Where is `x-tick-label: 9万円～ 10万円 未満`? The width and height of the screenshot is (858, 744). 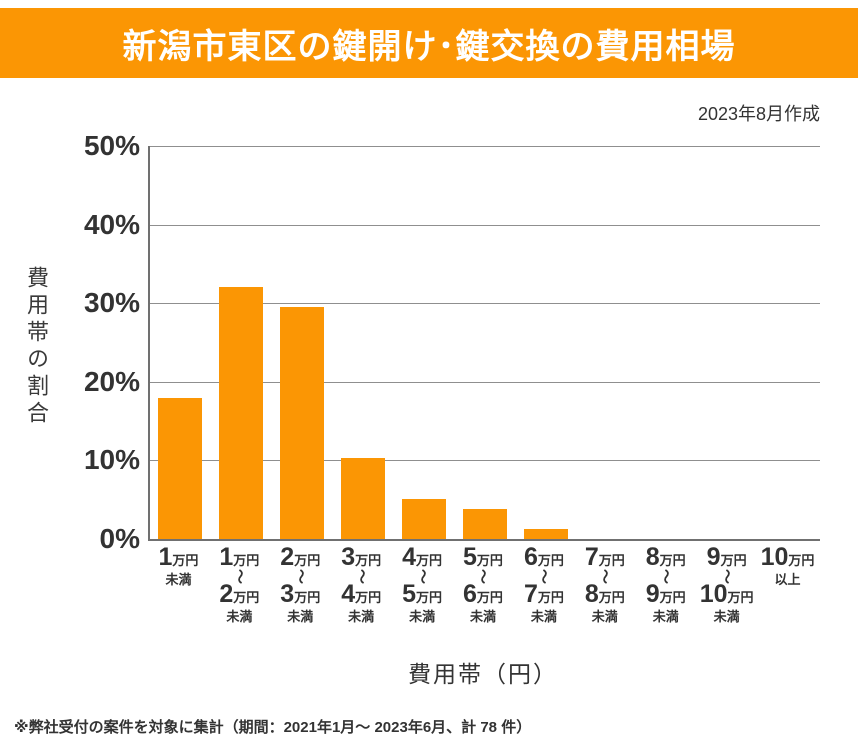 x-tick-label: 9万円～ 10万円 未満 is located at coordinates (726, 583).